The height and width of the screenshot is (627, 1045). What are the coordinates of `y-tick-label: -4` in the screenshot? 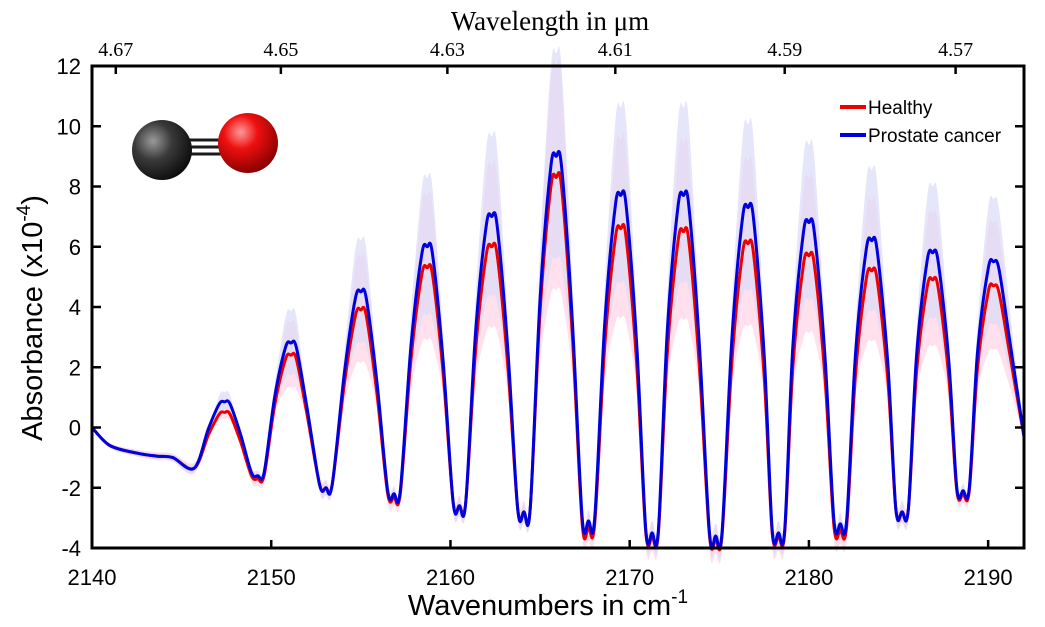 It's located at (71, 548).